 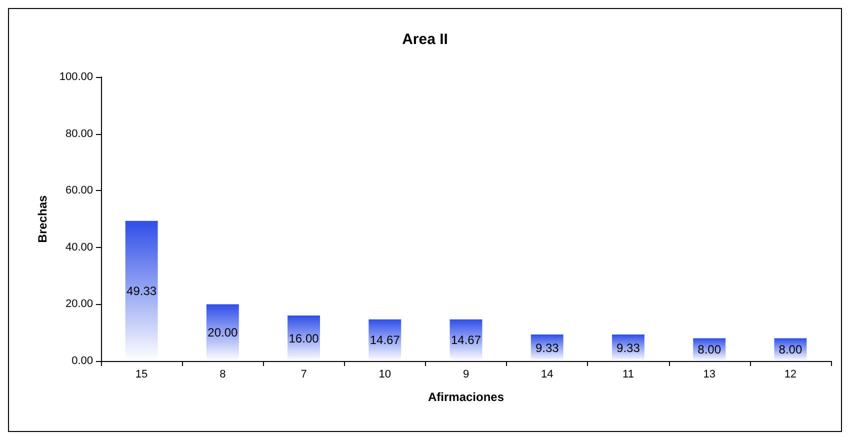 I want to click on x-tick-label: 15, so click(x=141, y=374).